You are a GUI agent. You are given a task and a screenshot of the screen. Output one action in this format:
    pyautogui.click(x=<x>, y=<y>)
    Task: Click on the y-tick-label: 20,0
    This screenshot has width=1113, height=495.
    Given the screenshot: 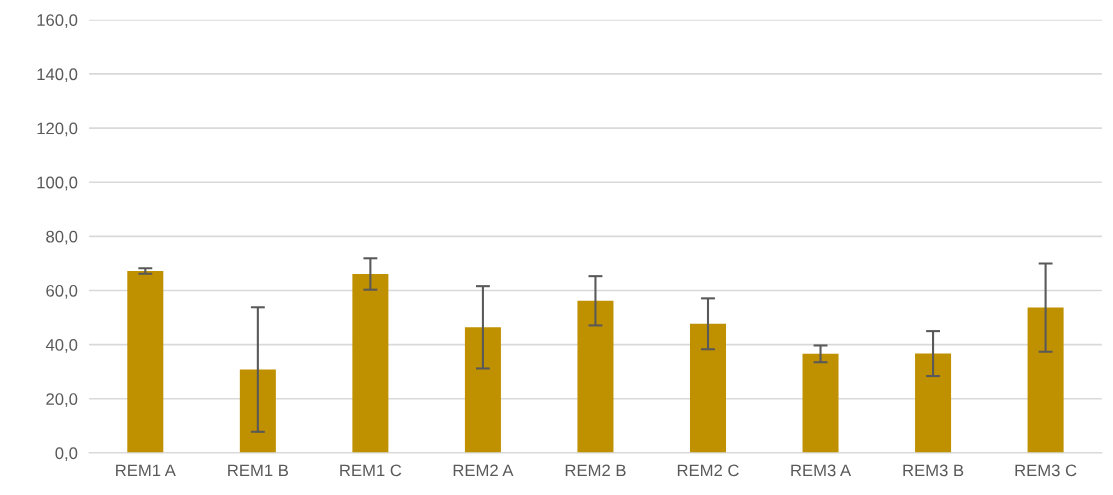 What is the action you would take?
    pyautogui.click(x=62, y=400)
    